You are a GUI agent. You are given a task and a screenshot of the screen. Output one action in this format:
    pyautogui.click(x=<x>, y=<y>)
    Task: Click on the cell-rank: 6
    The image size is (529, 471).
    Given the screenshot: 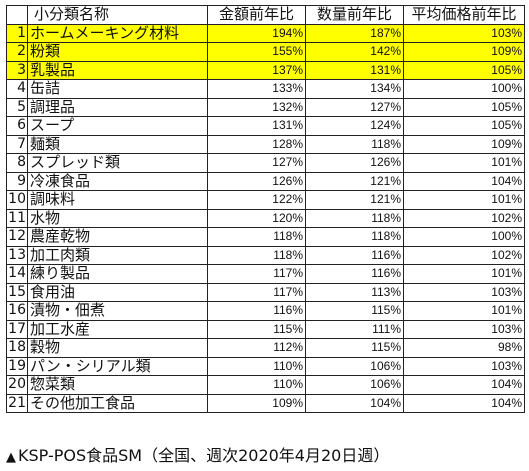 What is the action you would take?
    pyautogui.click(x=17, y=126)
    